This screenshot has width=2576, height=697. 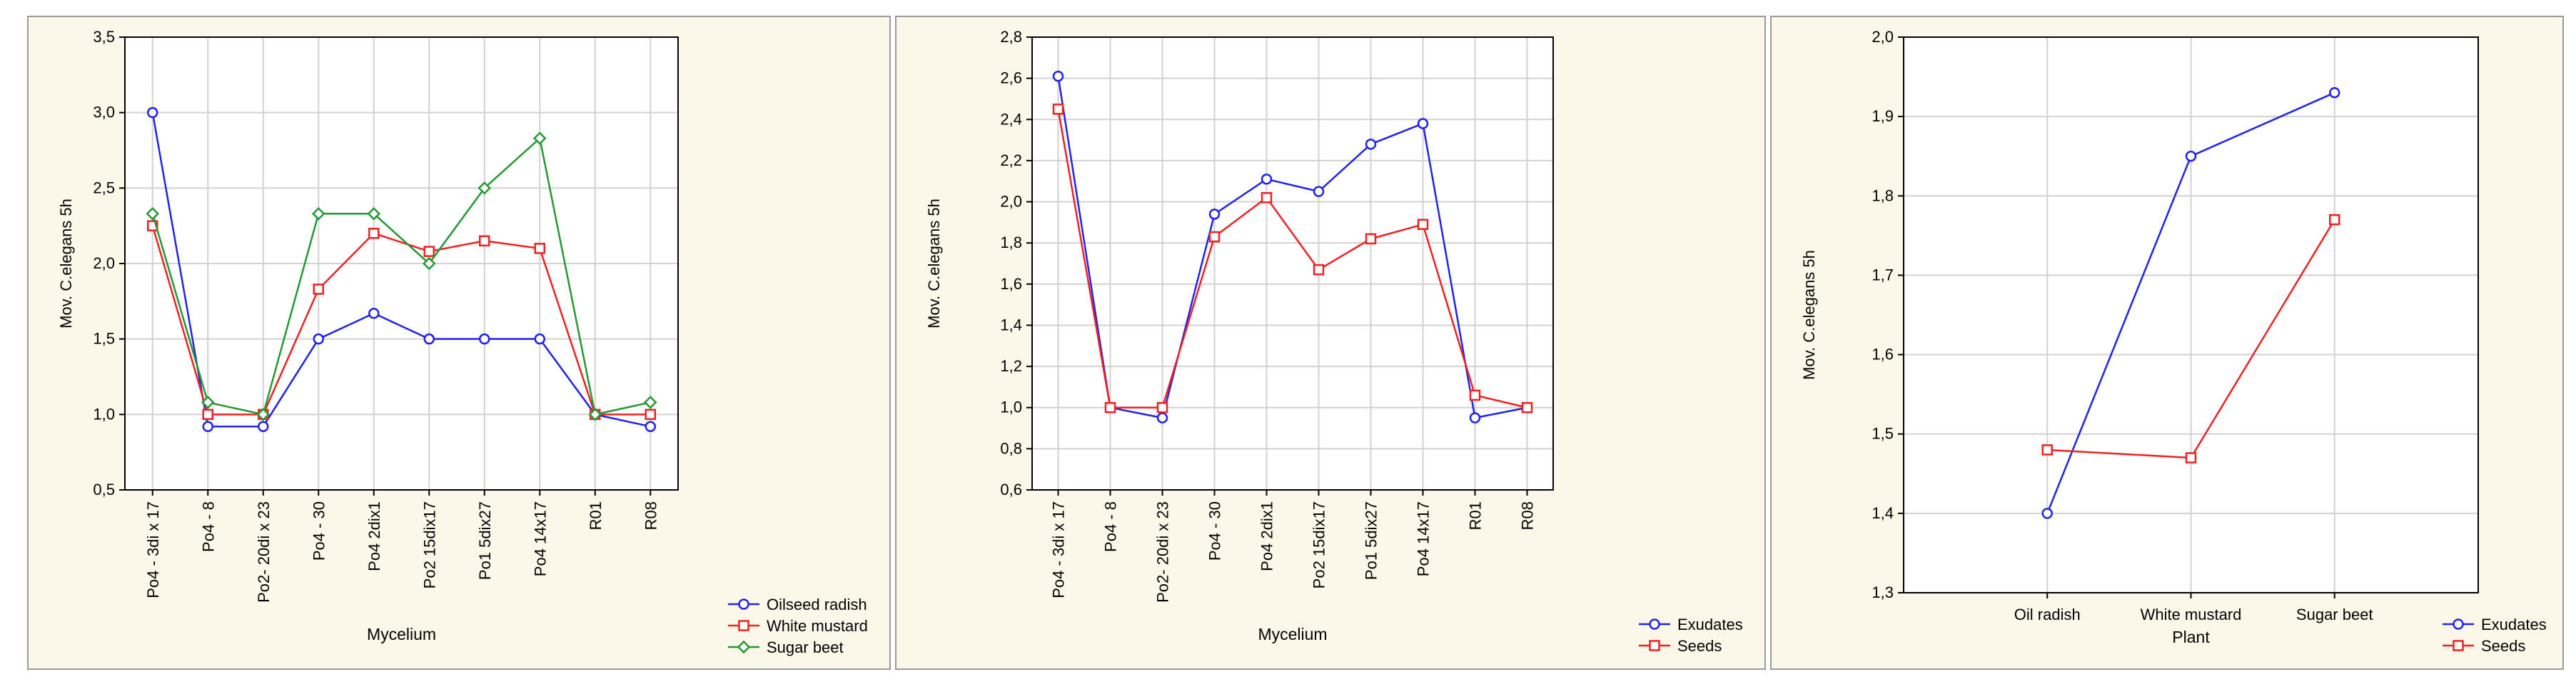 What do you see at coordinates (1883, 275) in the screenshot?
I see `y-tick-label: 1,7` at bounding box center [1883, 275].